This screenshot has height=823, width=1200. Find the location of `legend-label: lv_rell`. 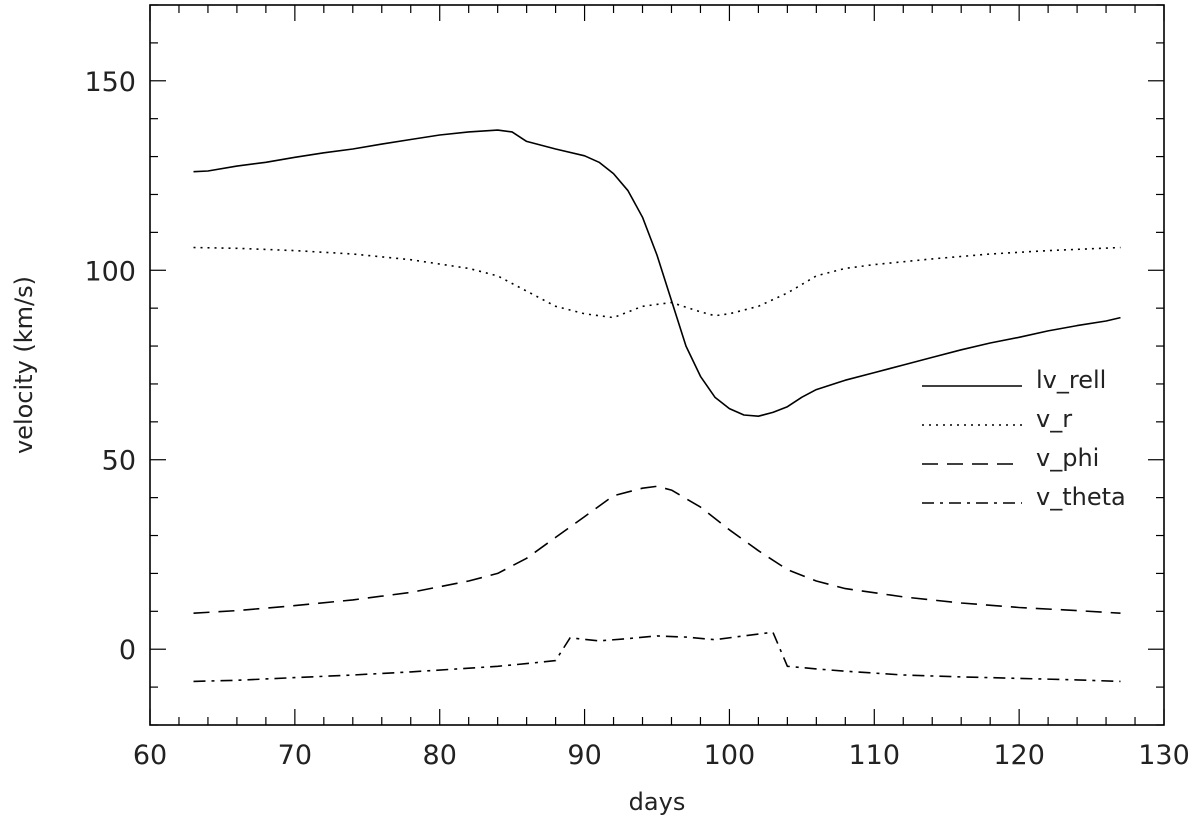

legend-label: lv_rell is located at coordinates (1071, 380).